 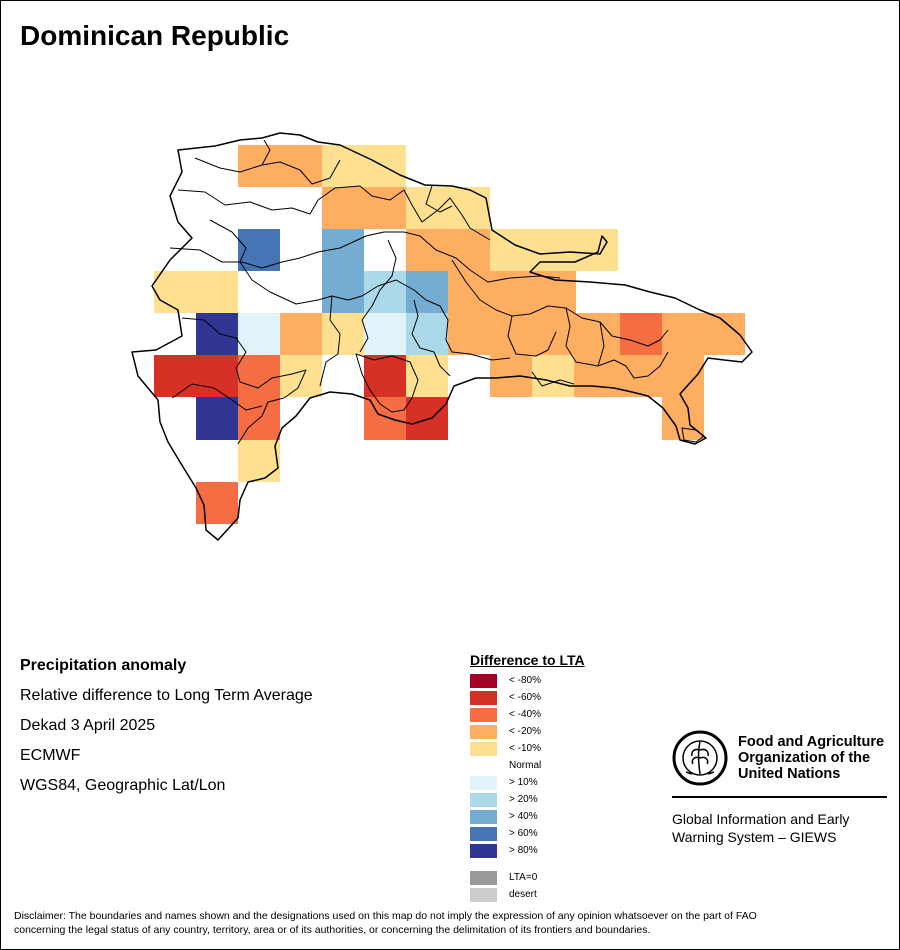 What do you see at coordinates (525, 731) in the screenshot?
I see `legend-label: < -20%` at bounding box center [525, 731].